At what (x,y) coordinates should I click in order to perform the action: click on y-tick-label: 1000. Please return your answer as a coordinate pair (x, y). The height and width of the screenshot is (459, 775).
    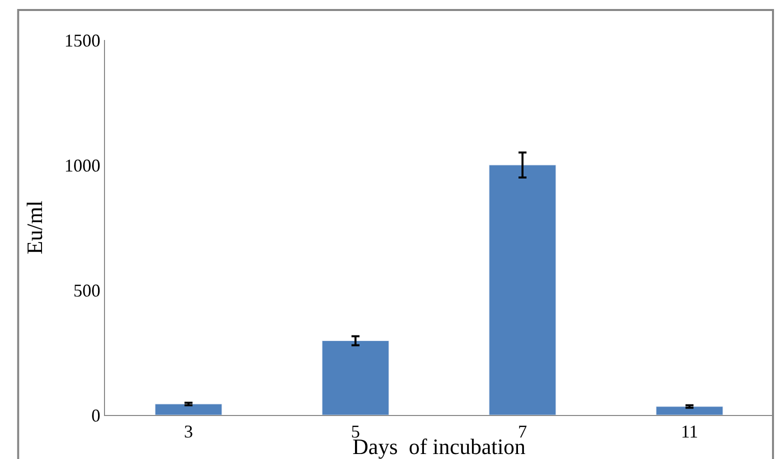
    Looking at the image, I should click on (82, 165).